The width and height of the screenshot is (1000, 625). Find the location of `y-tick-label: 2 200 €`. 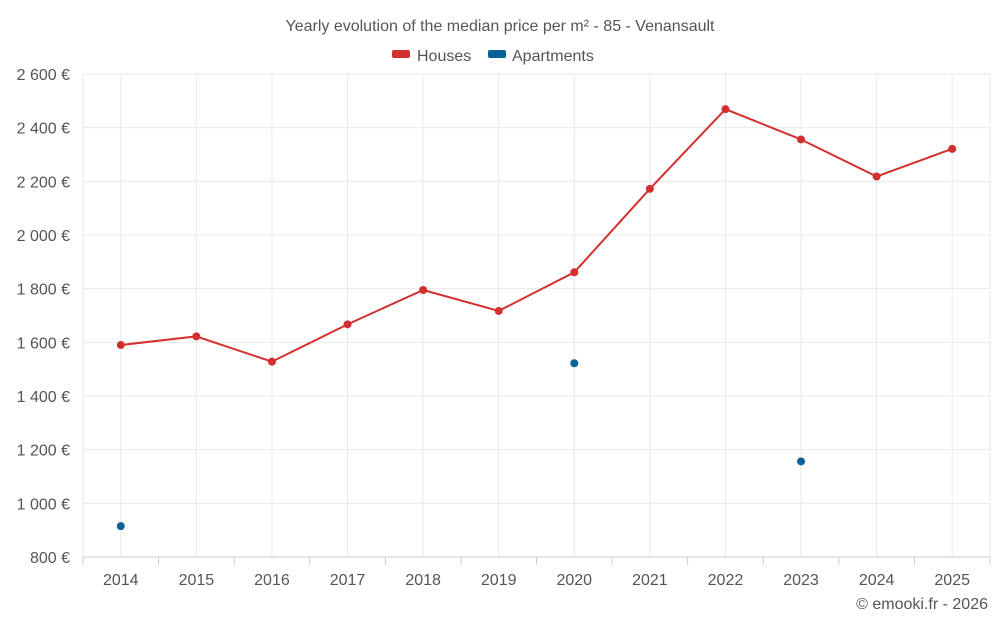

y-tick-label: 2 200 € is located at coordinates (43, 182).